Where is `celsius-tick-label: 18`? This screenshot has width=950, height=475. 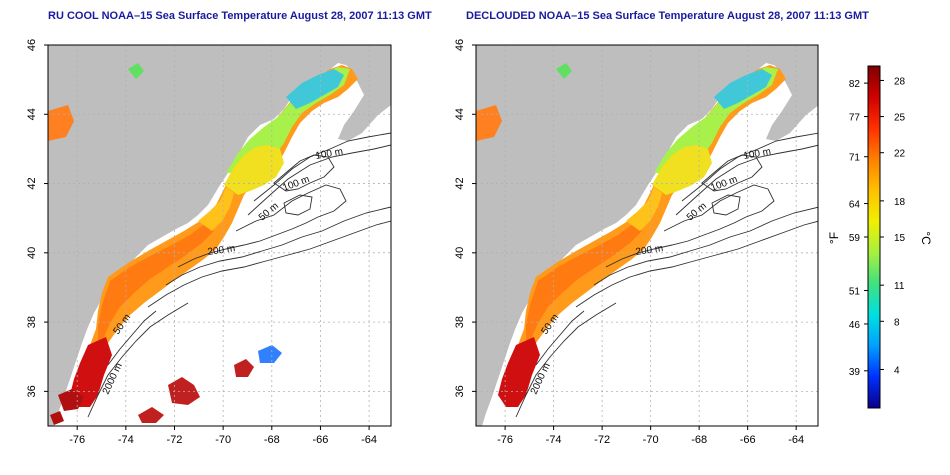 celsius-tick-label: 18 is located at coordinates (900, 202).